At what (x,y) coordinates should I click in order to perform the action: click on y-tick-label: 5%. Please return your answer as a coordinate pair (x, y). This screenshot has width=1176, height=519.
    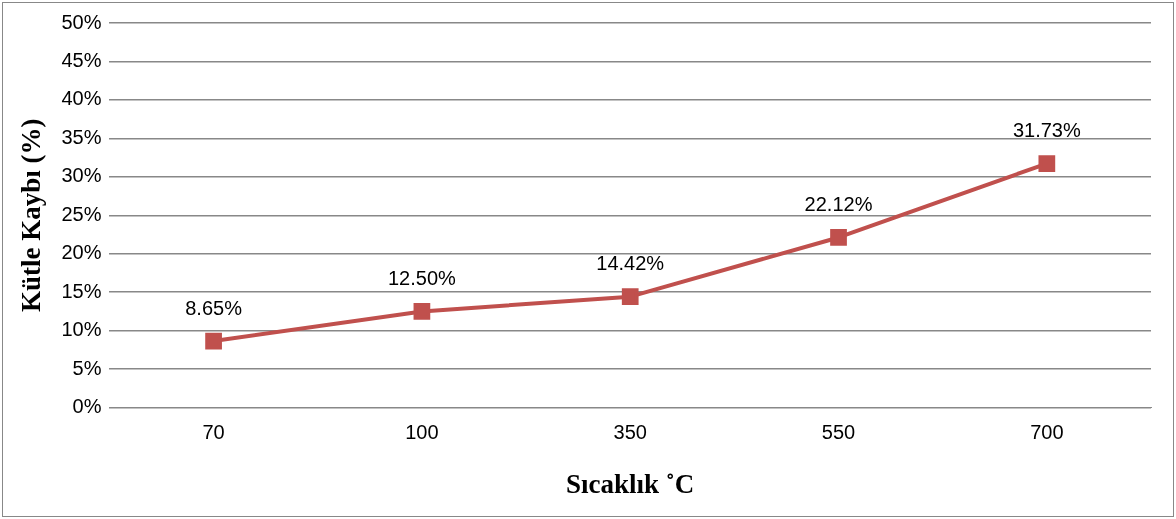
    Looking at the image, I should click on (87, 367).